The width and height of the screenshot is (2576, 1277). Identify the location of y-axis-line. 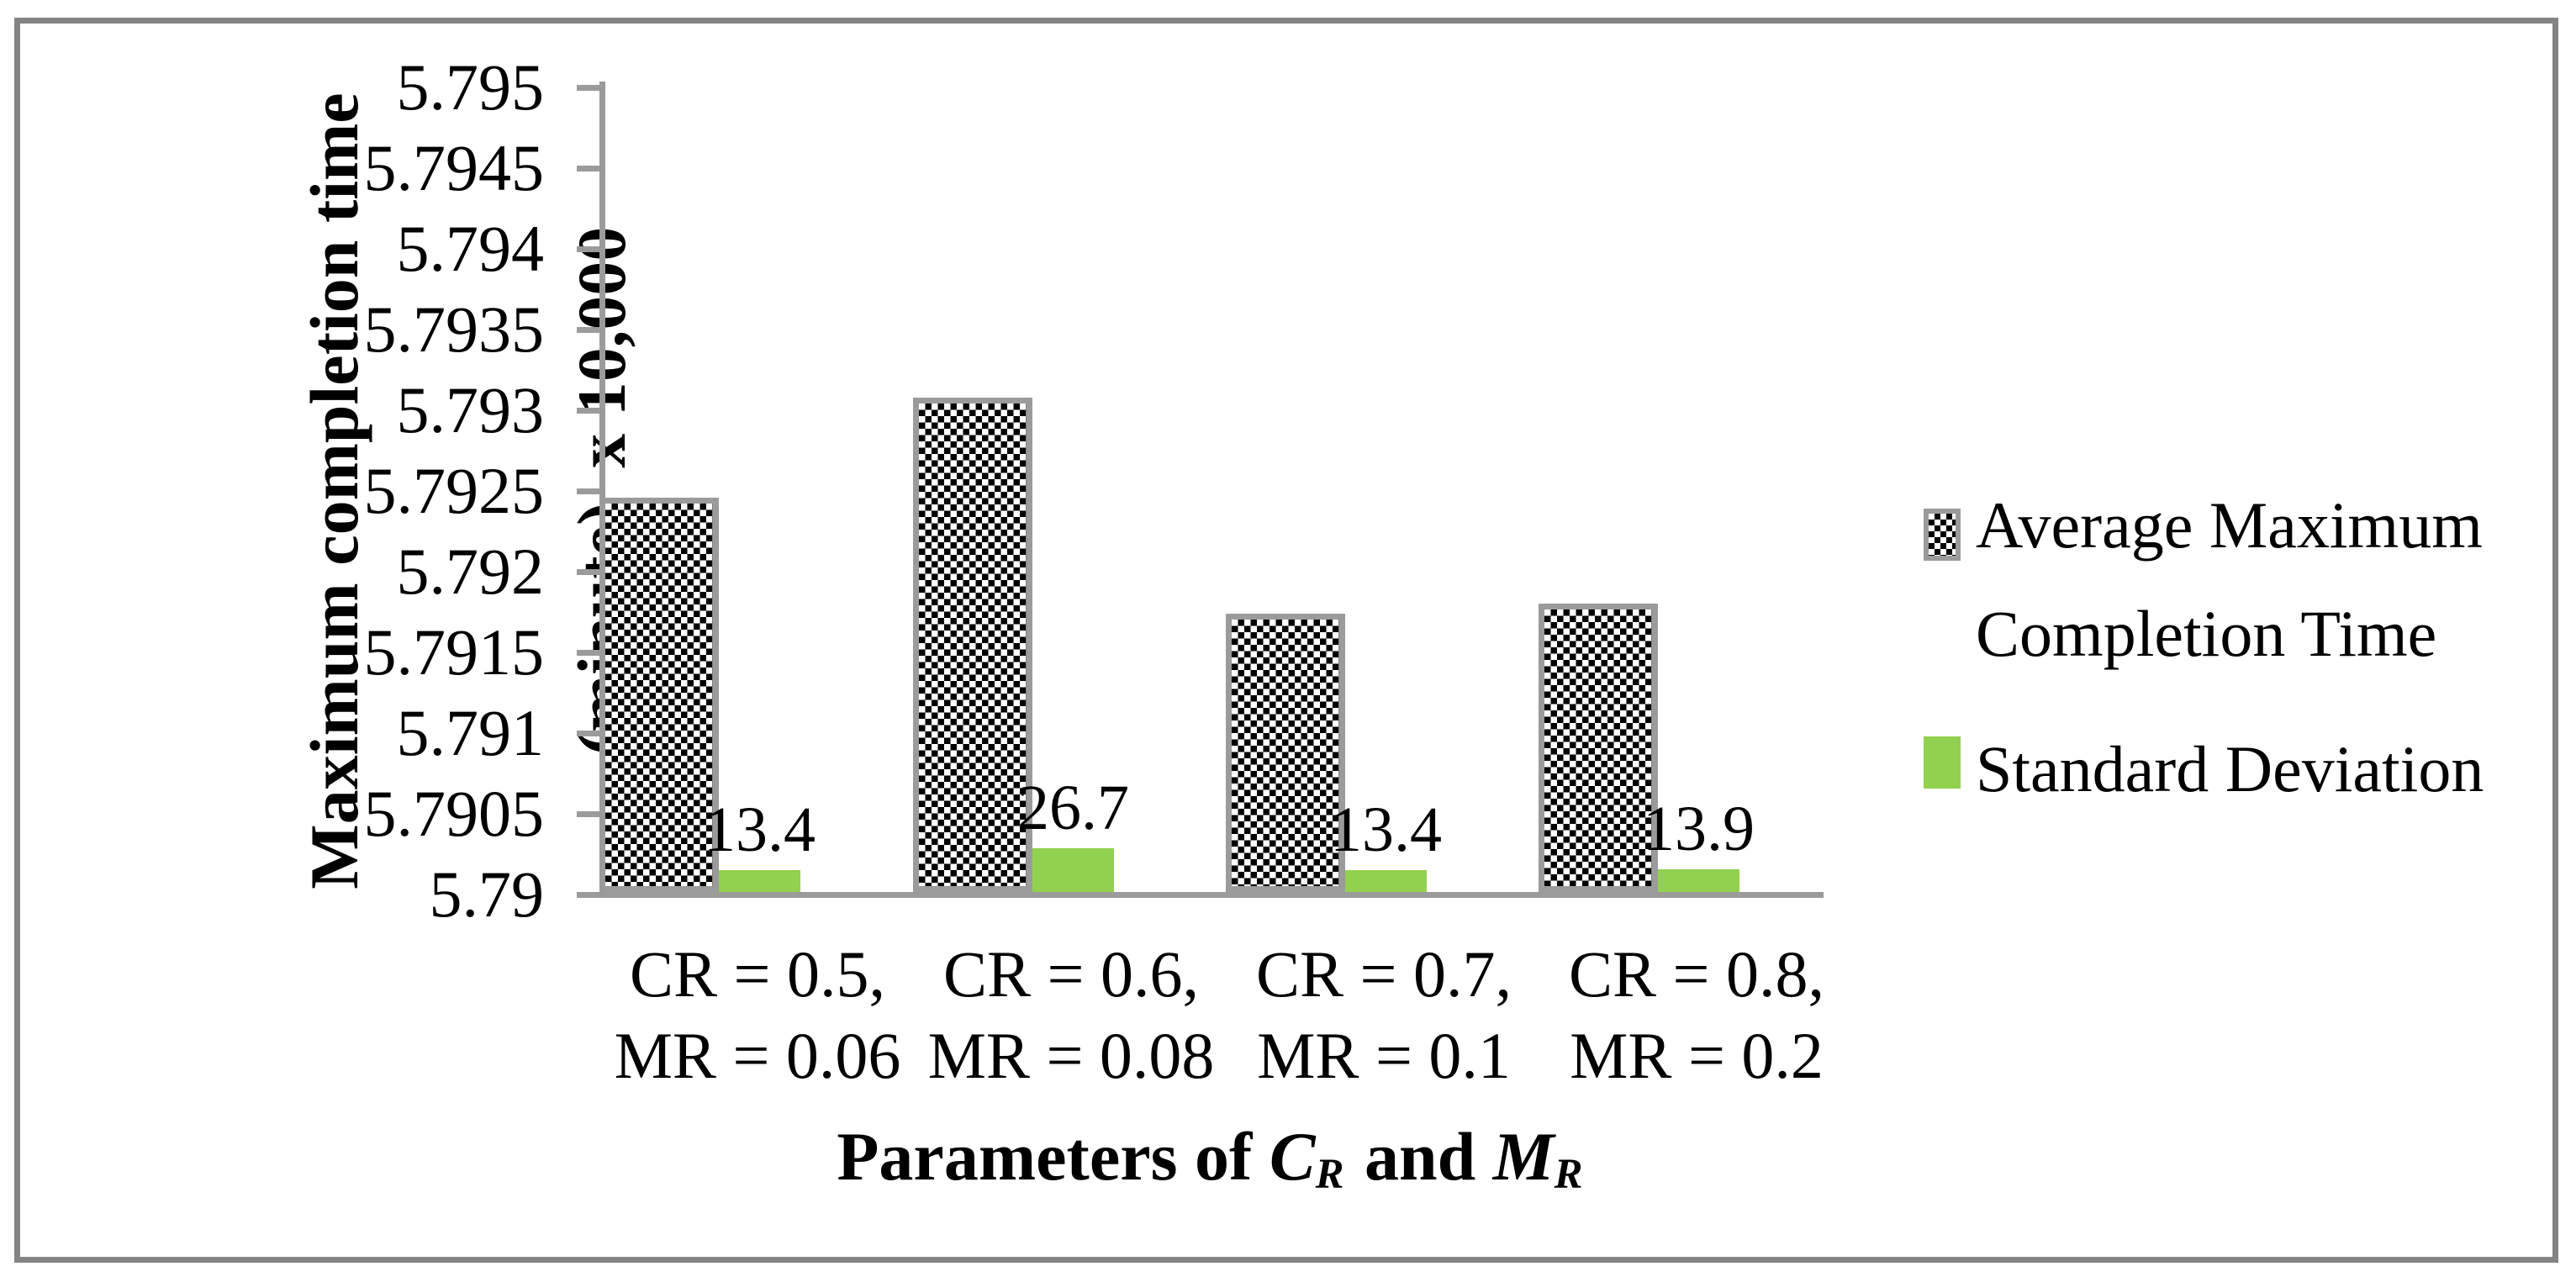
(602, 490).